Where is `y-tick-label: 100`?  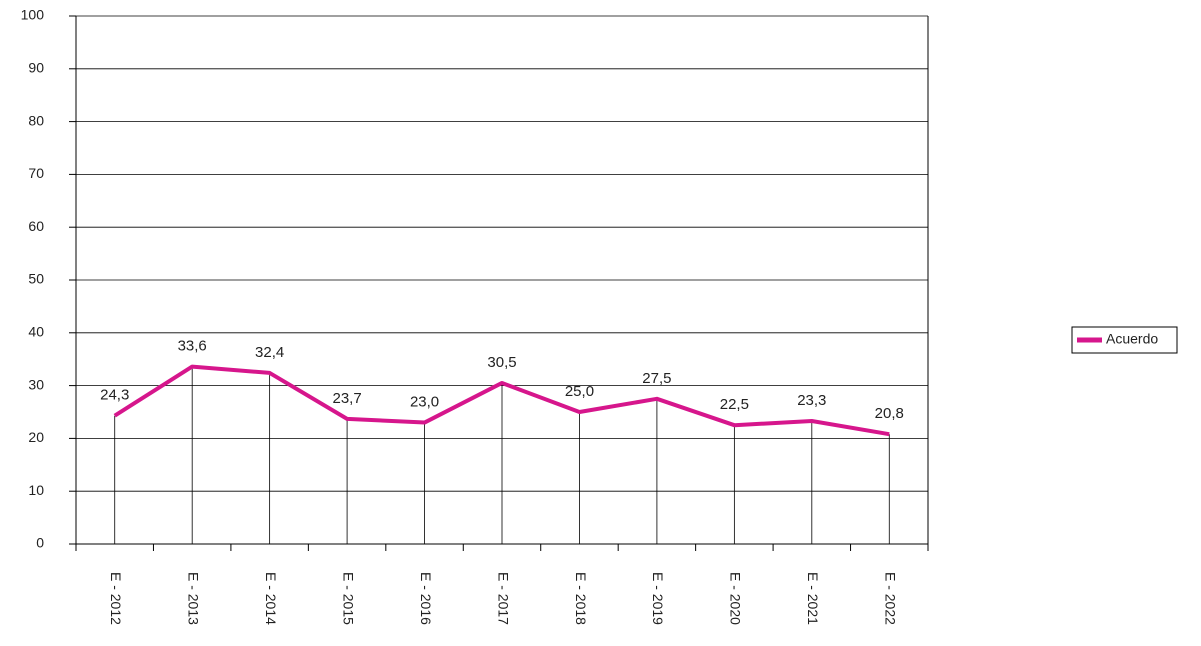
y-tick-label: 100 is located at coordinates (33, 15).